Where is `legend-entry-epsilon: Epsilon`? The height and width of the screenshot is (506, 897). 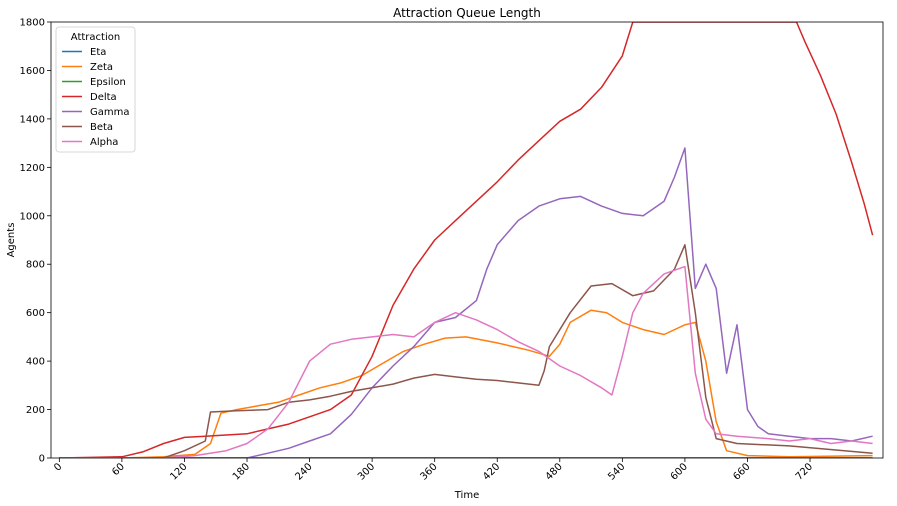 legend-entry-epsilon: Epsilon is located at coordinates (108, 82).